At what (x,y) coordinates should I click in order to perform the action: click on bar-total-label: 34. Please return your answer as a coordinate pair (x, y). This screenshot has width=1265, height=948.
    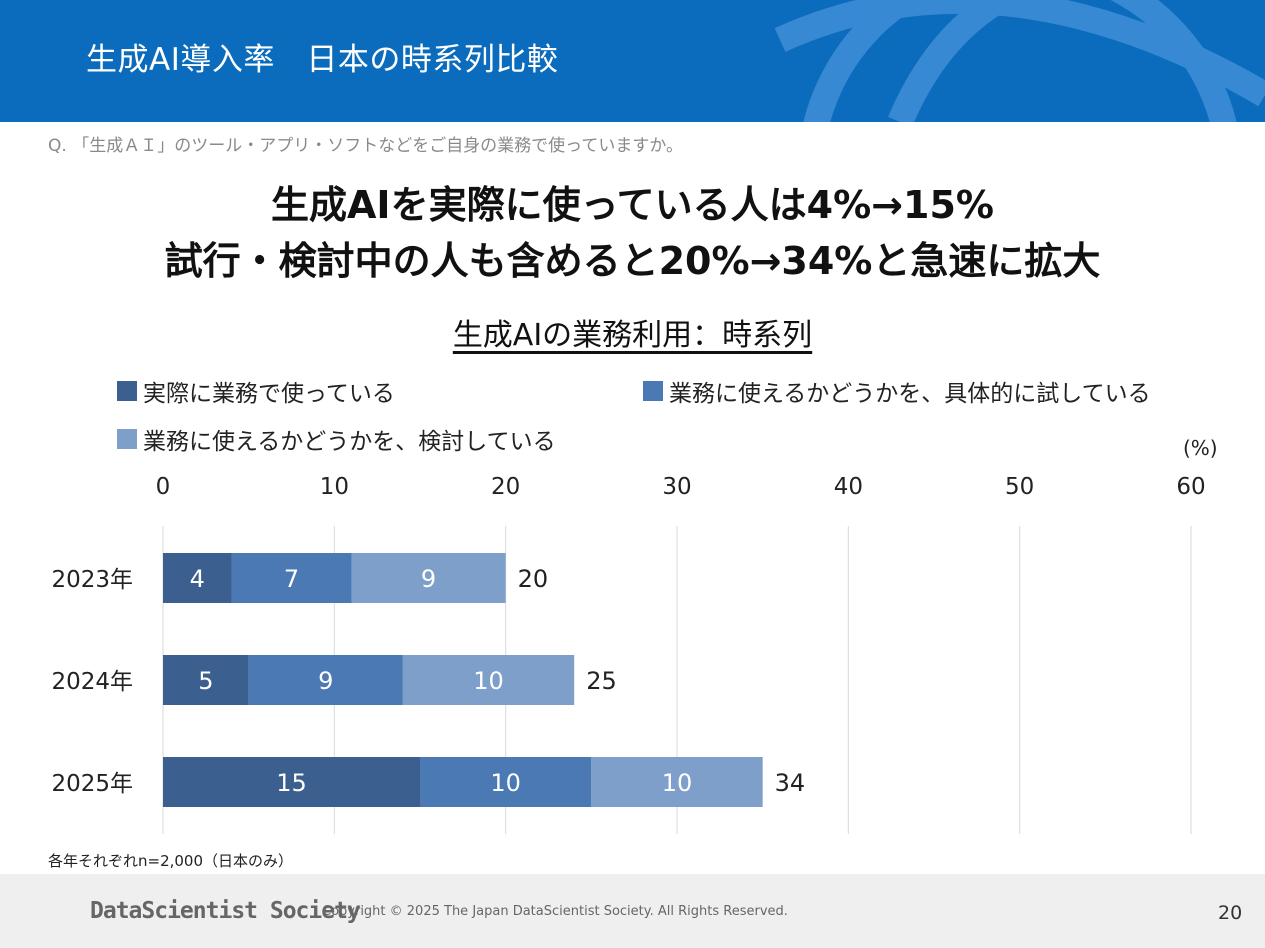
    Looking at the image, I should click on (790, 783).